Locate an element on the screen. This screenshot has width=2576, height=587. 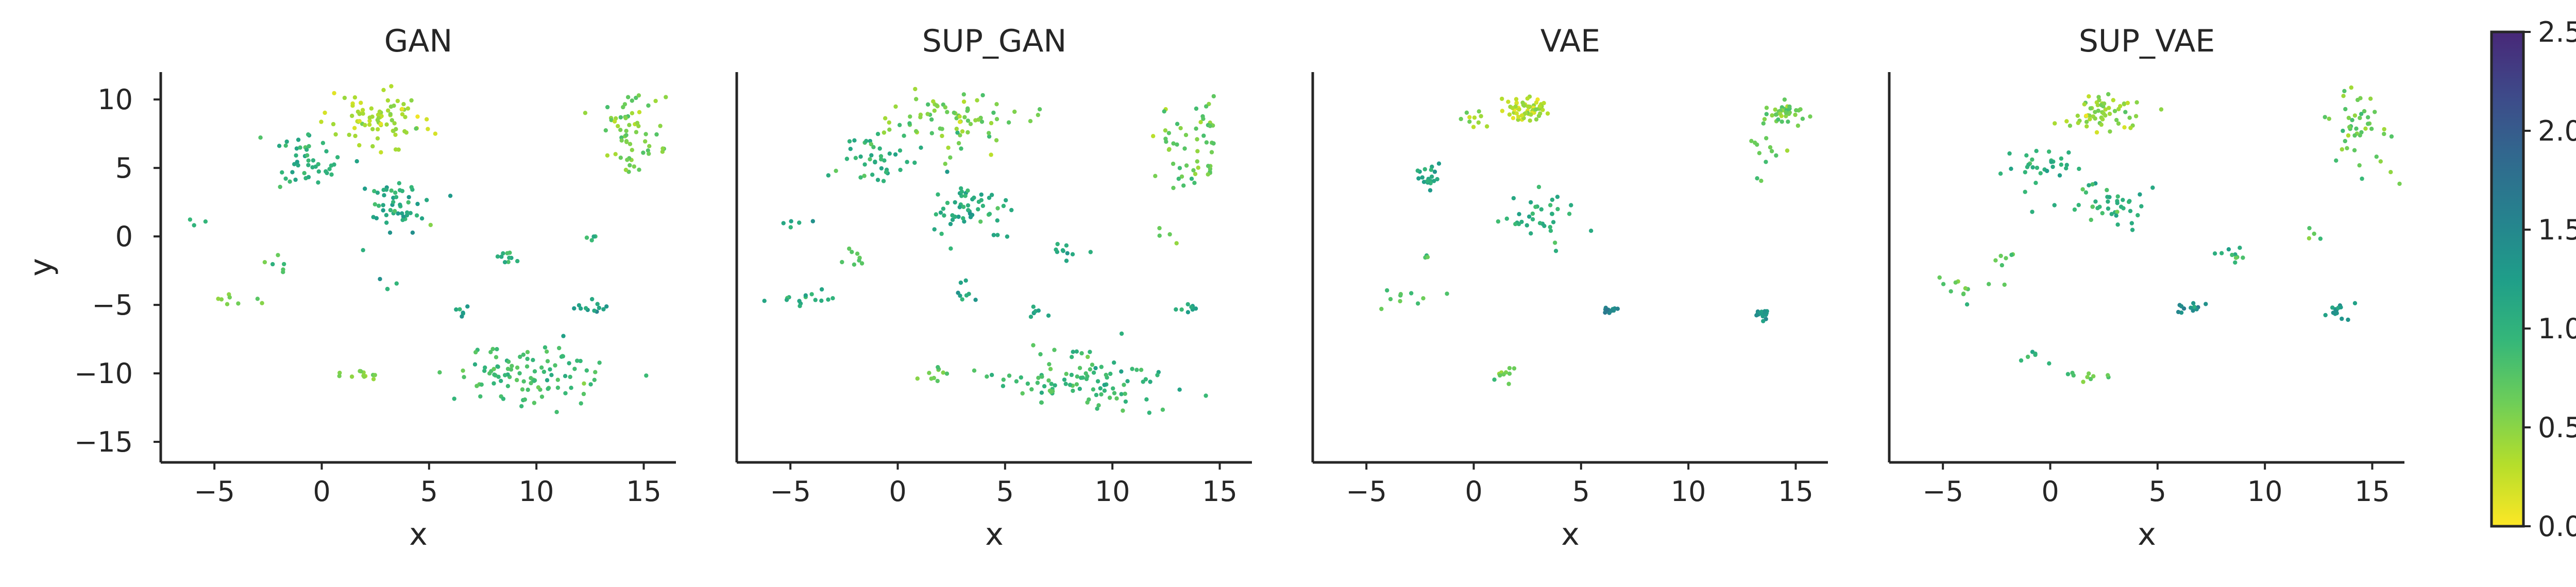
y-tick-label: −10 is located at coordinates (103, 373).